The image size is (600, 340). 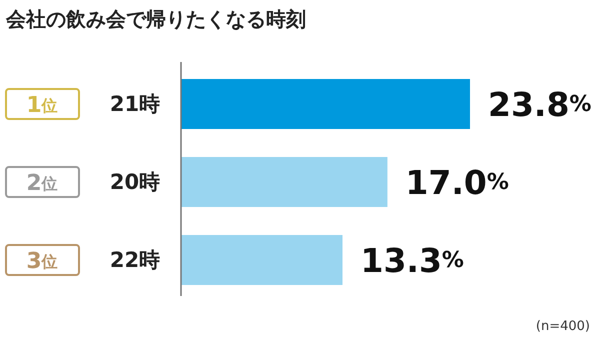 What do you see at coordinates (155, 19) in the screenshot?
I see `chart-title: 会社の飲み会で帰りたくなる時刻` at bounding box center [155, 19].